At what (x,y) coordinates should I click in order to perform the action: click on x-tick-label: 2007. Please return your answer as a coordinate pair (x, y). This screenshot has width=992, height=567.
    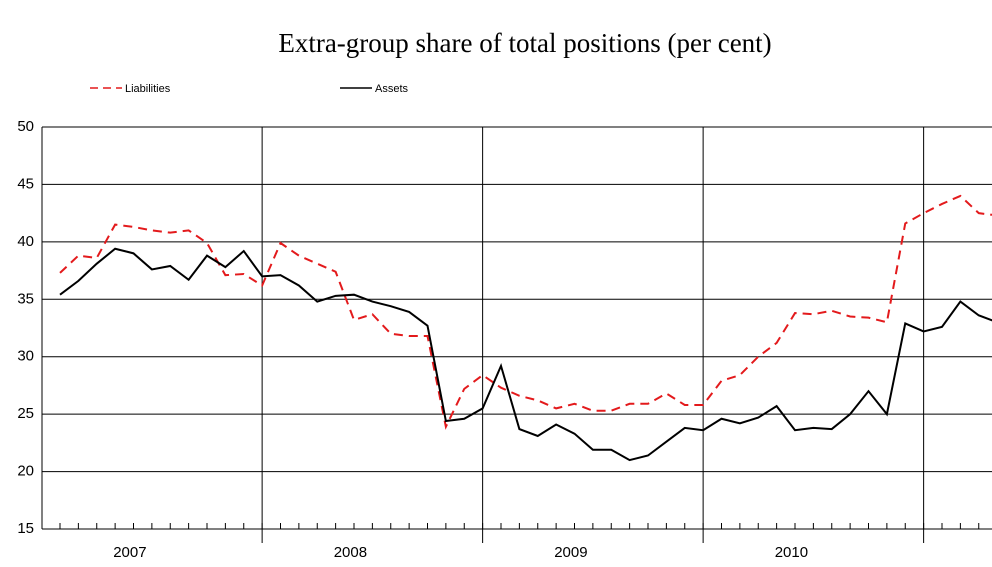
    Looking at the image, I should click on (129, 552).